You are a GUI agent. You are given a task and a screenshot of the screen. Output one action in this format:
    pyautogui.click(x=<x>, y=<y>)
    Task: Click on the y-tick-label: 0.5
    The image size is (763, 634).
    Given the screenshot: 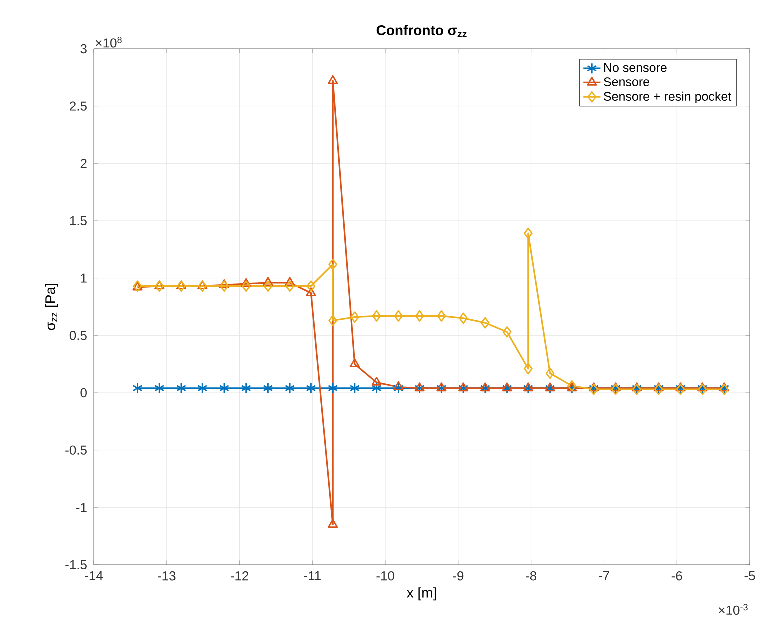 What is the action you would take?
    pyautogui.click(x=78, y=335)
    